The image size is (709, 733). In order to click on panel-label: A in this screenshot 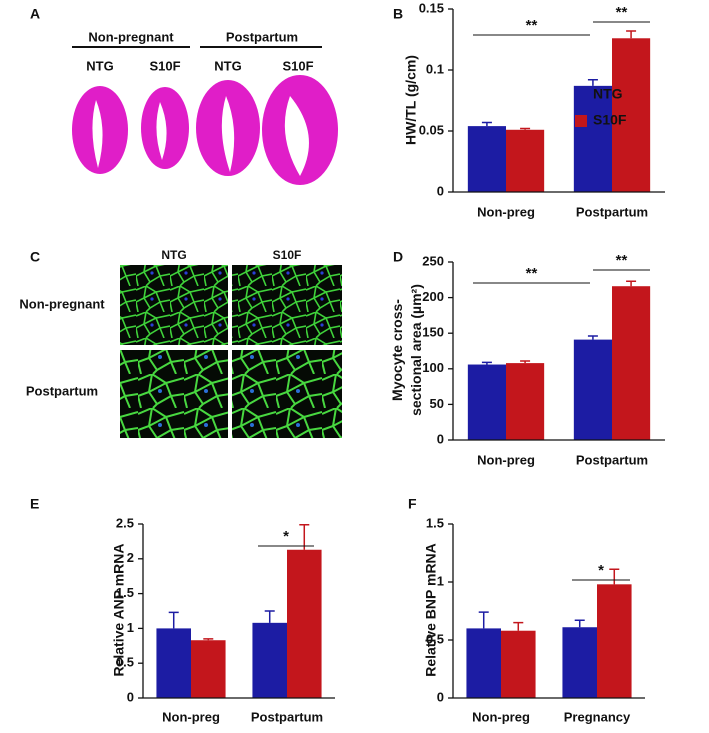, I will do `click(35, 14)`.